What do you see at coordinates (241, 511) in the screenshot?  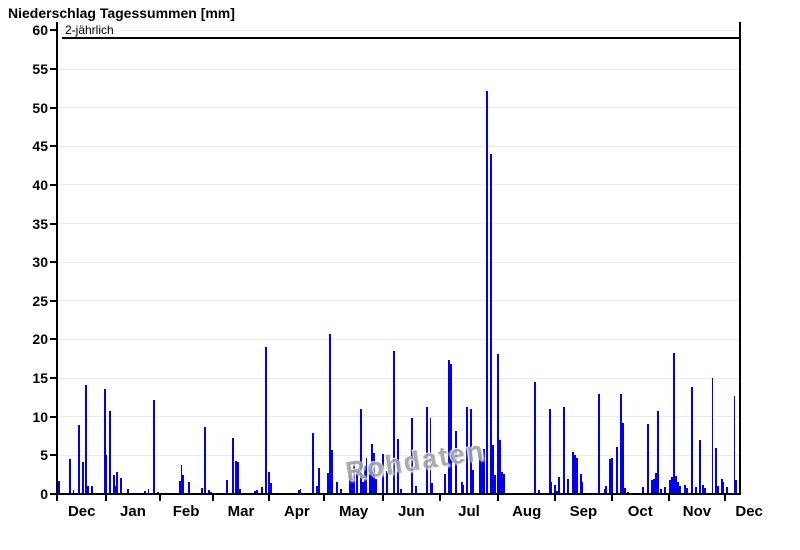 I see `x-axis-month-label: Mar` at bounding box center [241, 511].